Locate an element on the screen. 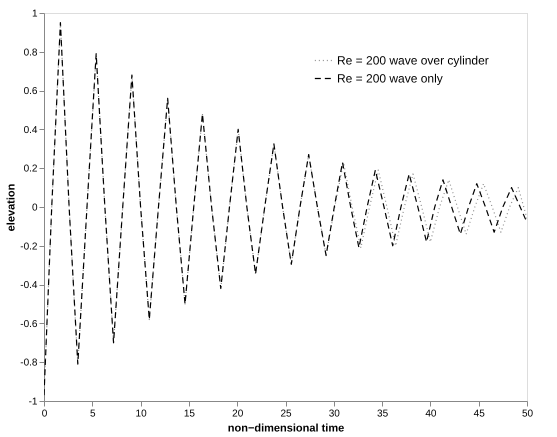  y-tick-label: -0.6 is located at coordinates (29, 324).